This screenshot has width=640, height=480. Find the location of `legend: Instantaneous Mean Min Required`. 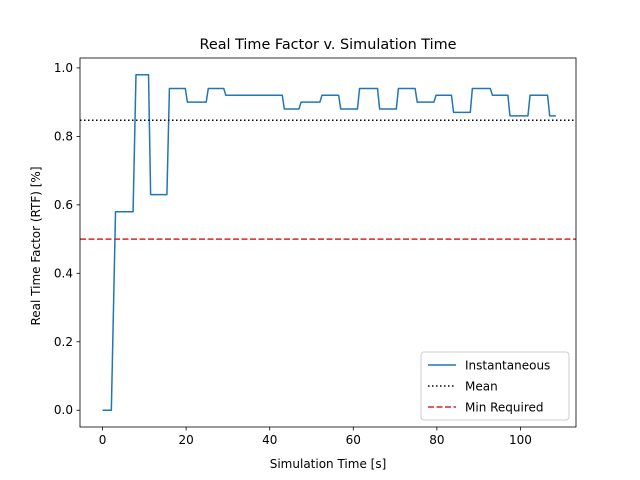

legend: Instantaneous Mean Min Required is located at coordinates (495, 386).